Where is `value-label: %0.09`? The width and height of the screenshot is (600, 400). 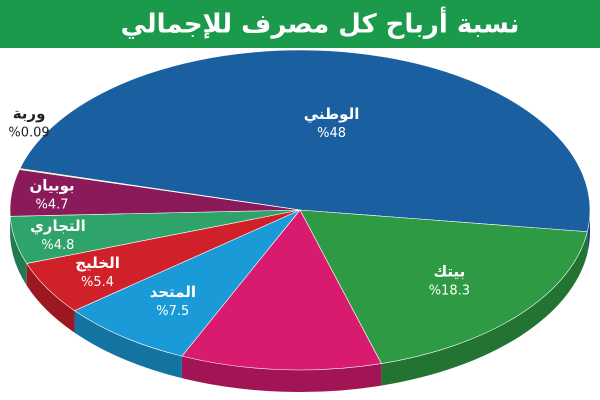
value-label: %0.09 is located at coordinates (28, 133).